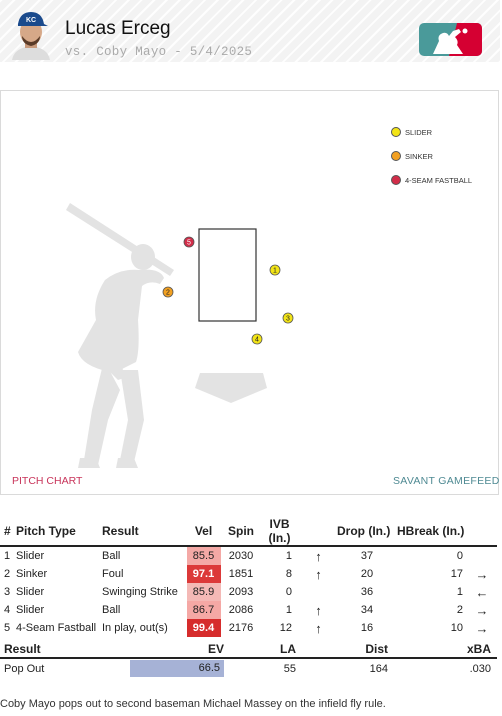 This screenshot has width=502, height=716. I want to click on pitch-marker-5: 5, so click(189, 242).